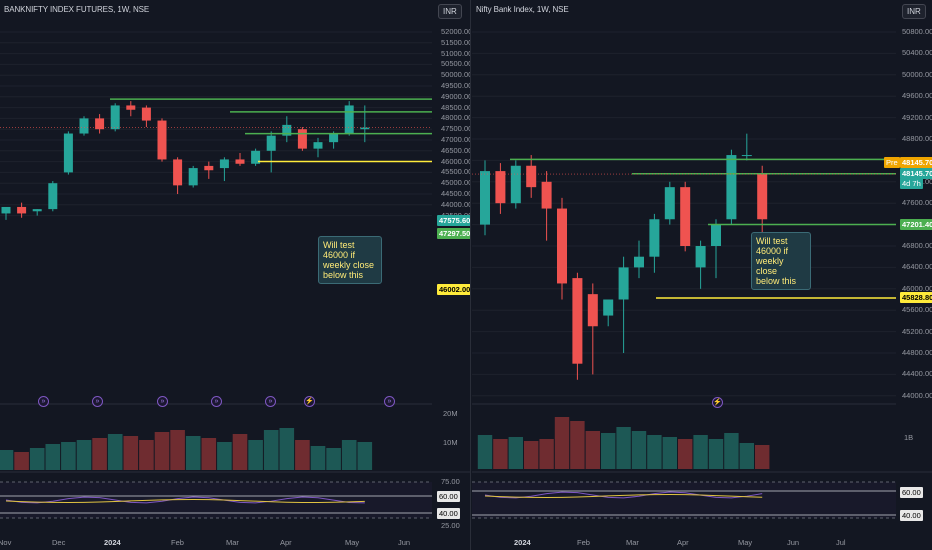 The image size is (932, 550). I want to click on symbol-title: BANKNIFTY INDEX FUTURES, 1W, NSE, so click(77, 9).